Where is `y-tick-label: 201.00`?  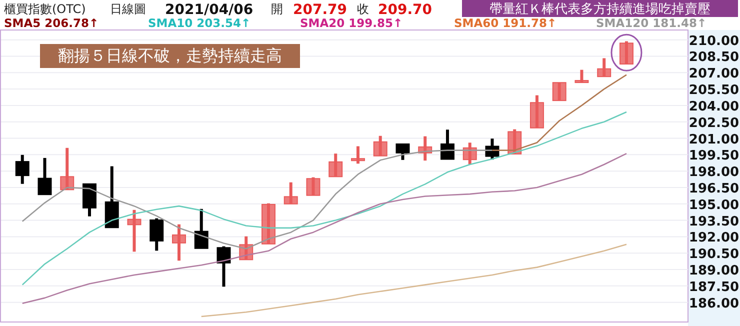
y-tick-label: 201.00 is located at coordinates (714, 140).